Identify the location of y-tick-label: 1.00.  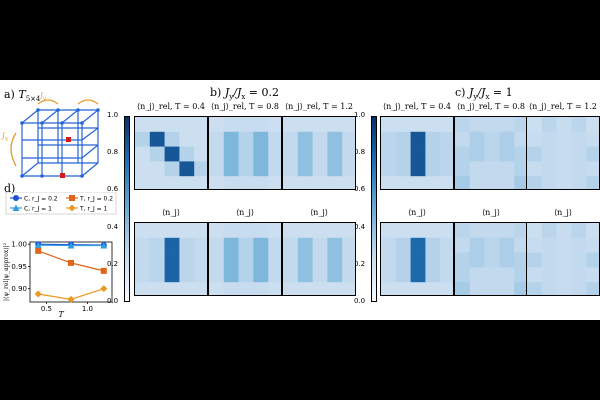
(19, 245).